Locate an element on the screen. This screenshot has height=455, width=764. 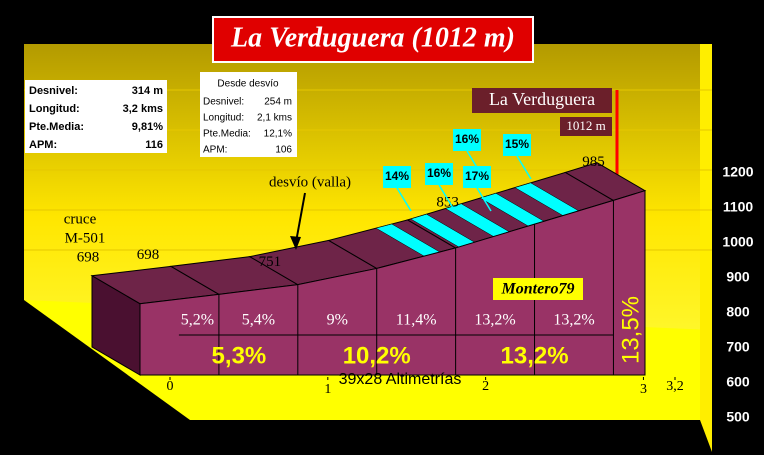
y-tick-label: 900 is located at coordinates (738, 277).